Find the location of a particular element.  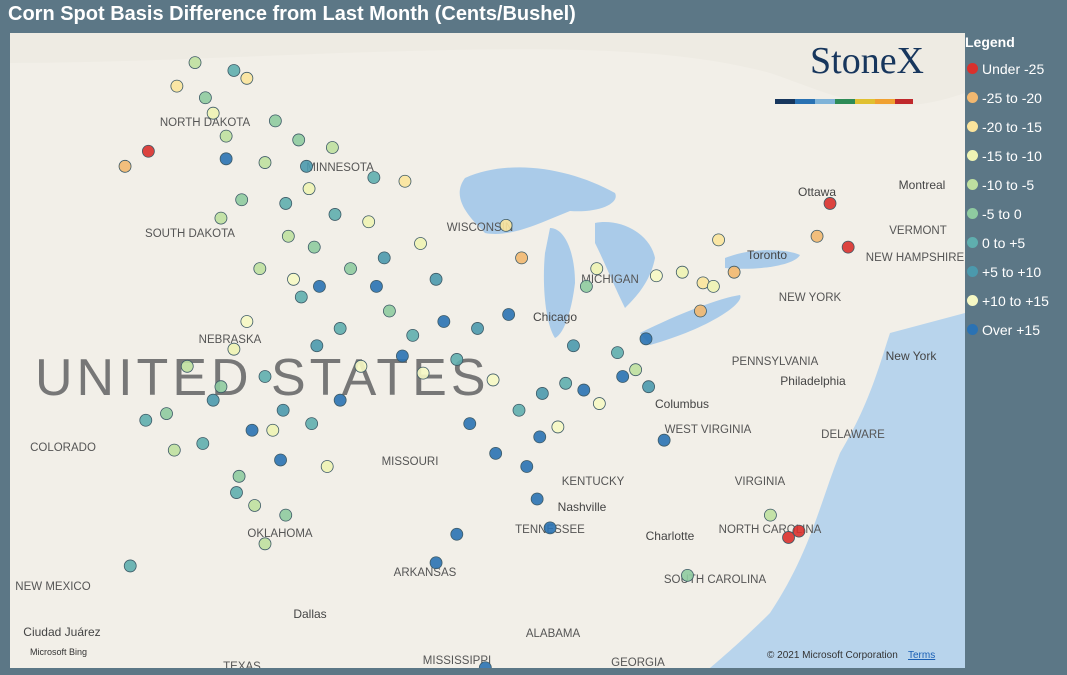

place-label: WEST VIRGINIA is located at coordinates (708, 430).